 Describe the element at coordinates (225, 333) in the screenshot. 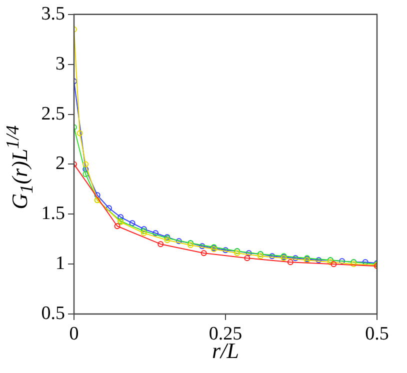

I see `x-tick-label: 0.25` at that location.